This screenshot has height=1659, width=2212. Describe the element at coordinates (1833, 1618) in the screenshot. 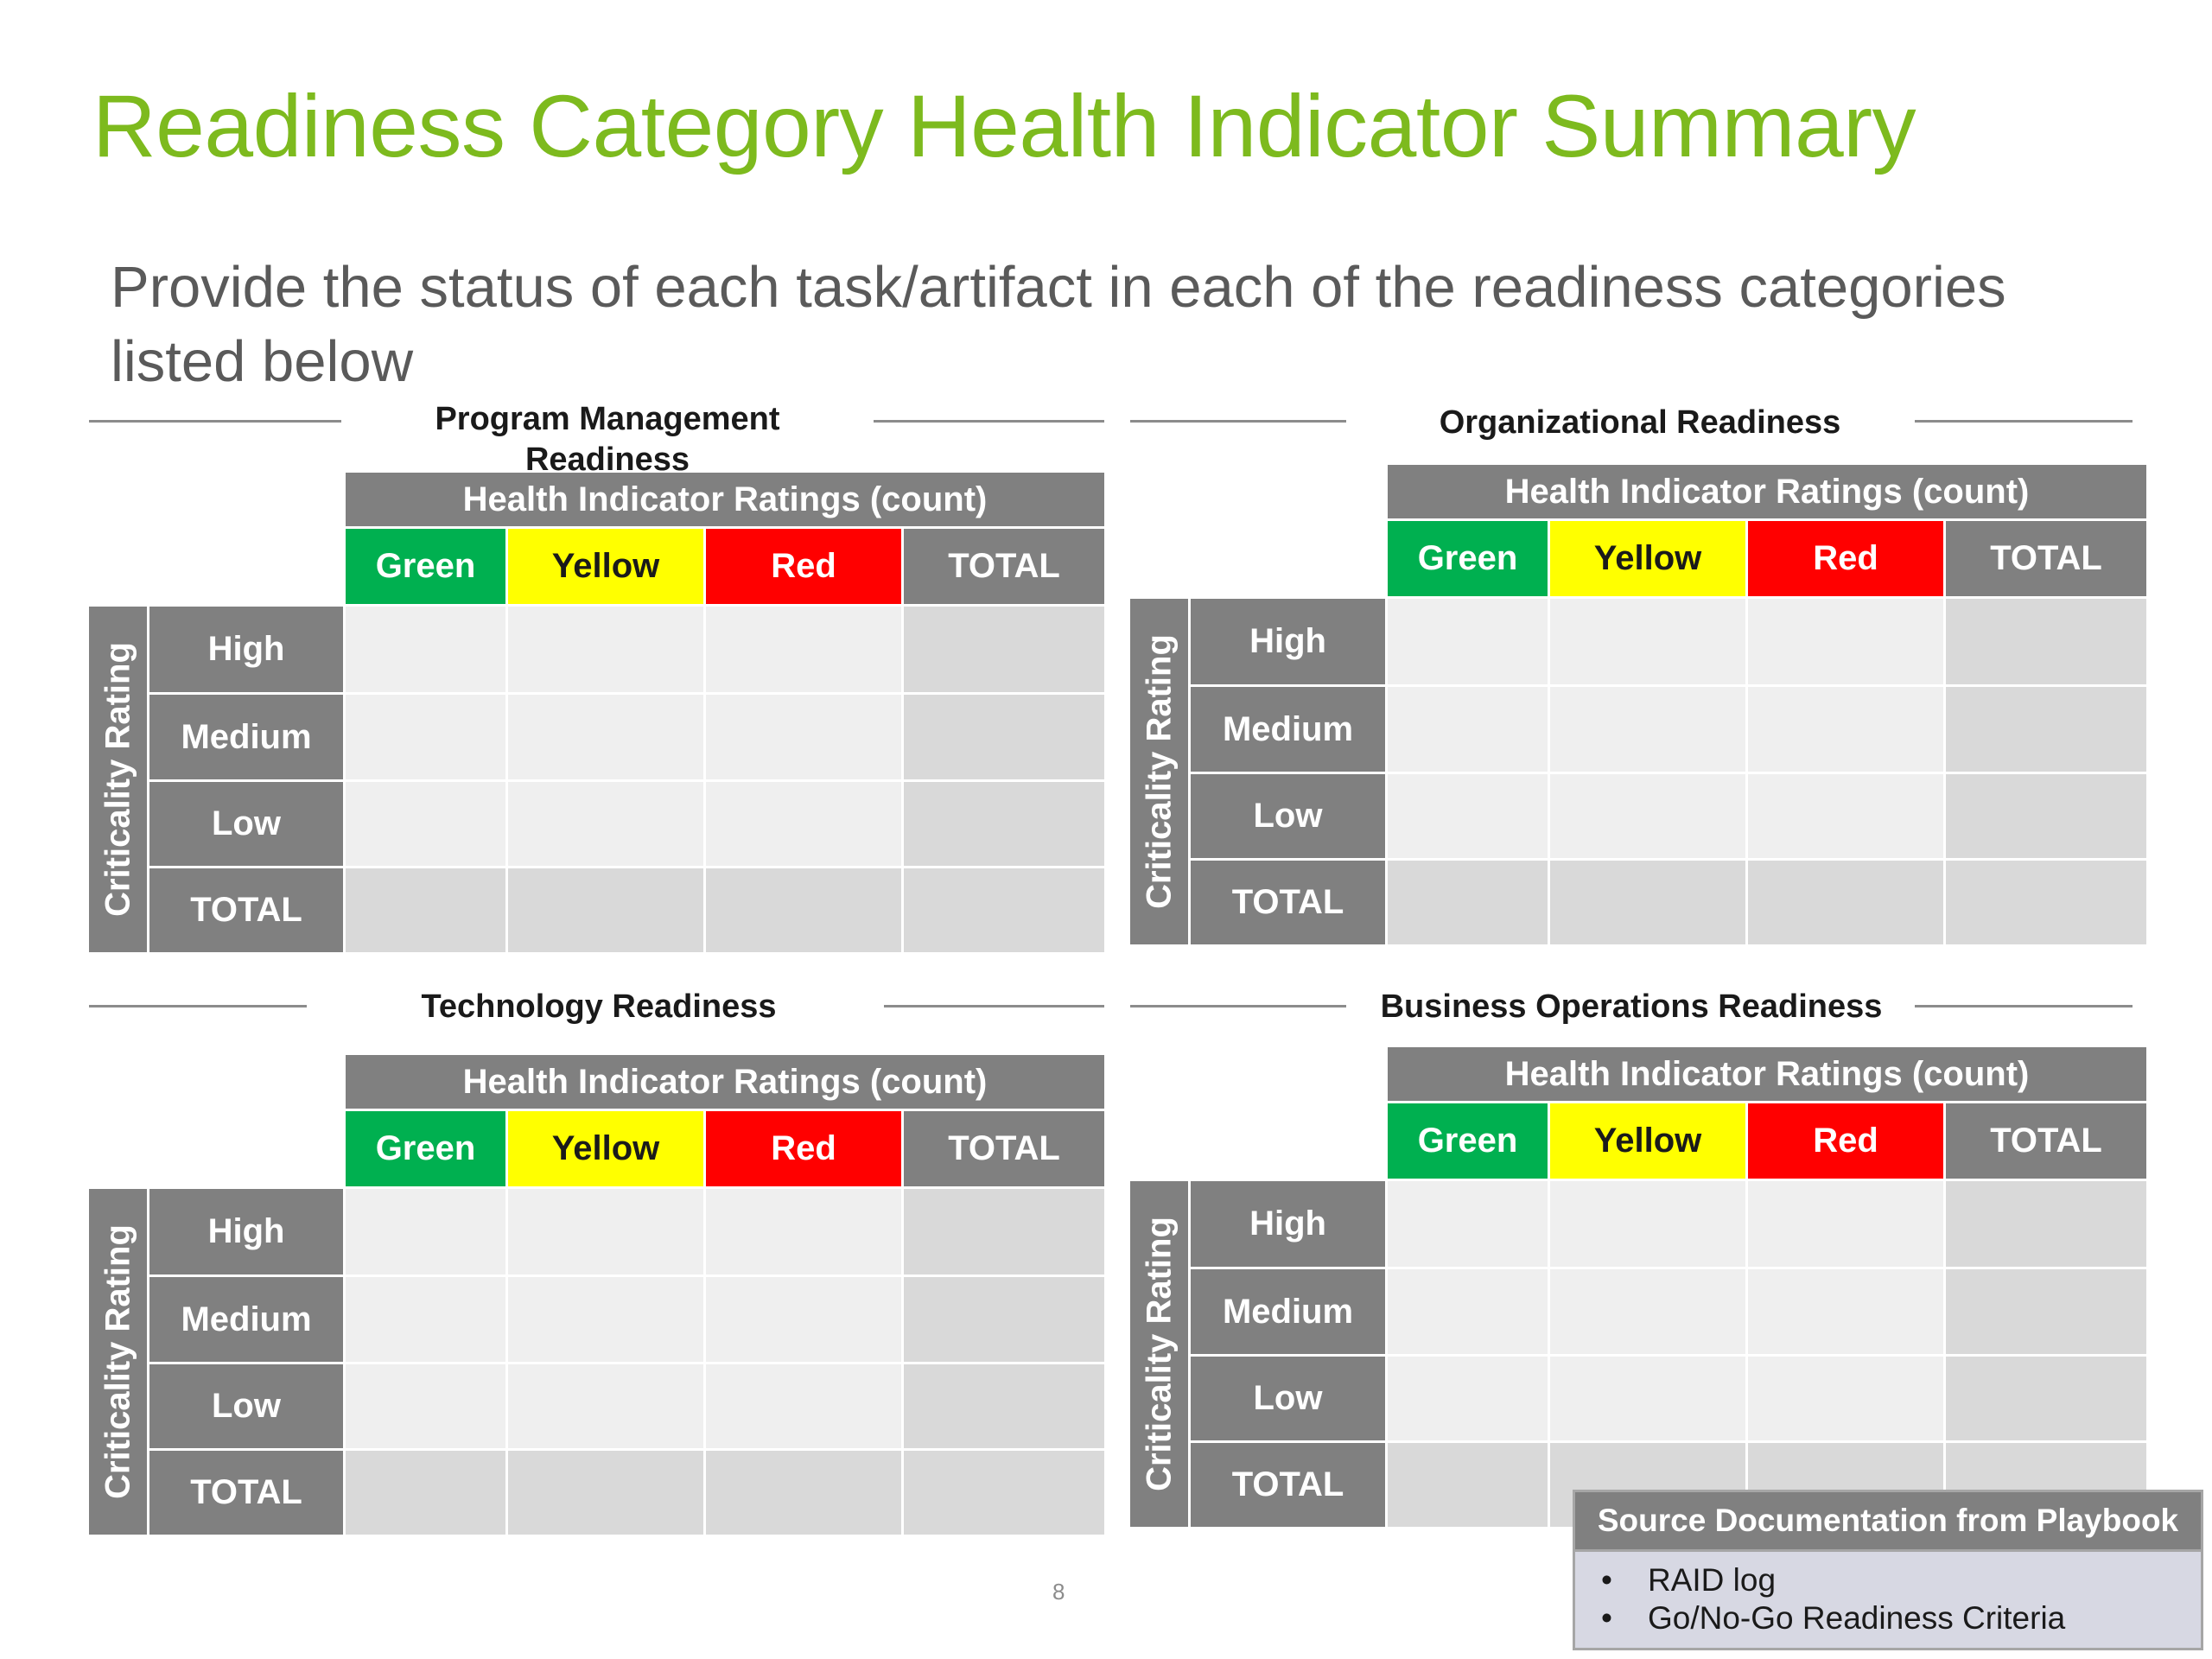

I see `source-item: • Go/No-Go Readiness Criteria` at that location.